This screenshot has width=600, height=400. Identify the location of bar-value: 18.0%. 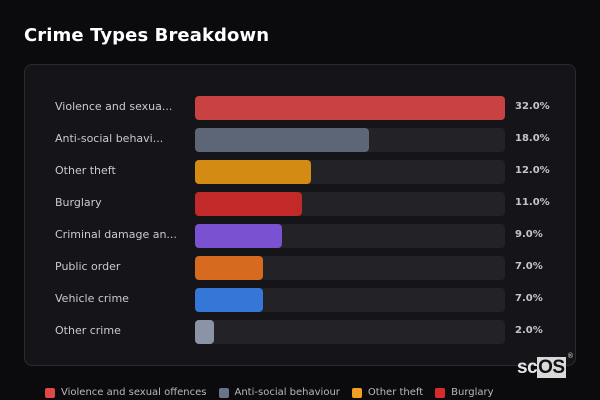
(532, 138).